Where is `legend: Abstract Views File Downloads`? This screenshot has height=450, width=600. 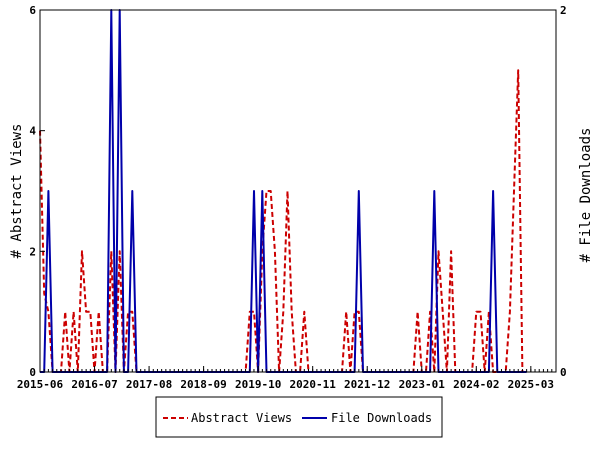
legend: Abstract Views File Downloads is located at coordinates (299, 417).